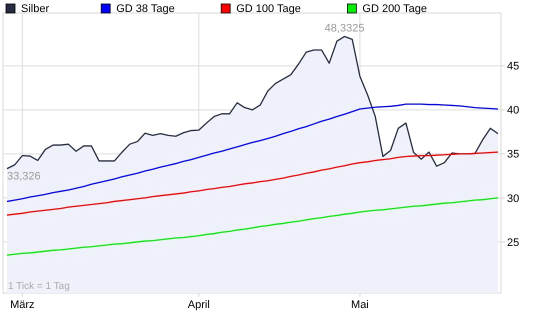 The image size is (545, 327). Describe the element at coordinates (145, 8) in the screenshot. I see `legend-label: GD 38 Tage` at that location.